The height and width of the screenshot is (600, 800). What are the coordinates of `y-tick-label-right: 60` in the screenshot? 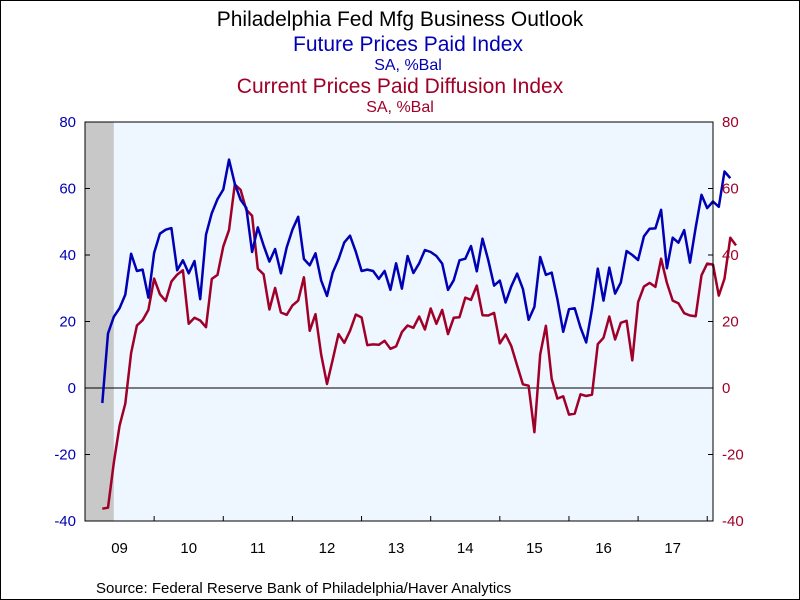 It's located at (730, 189).